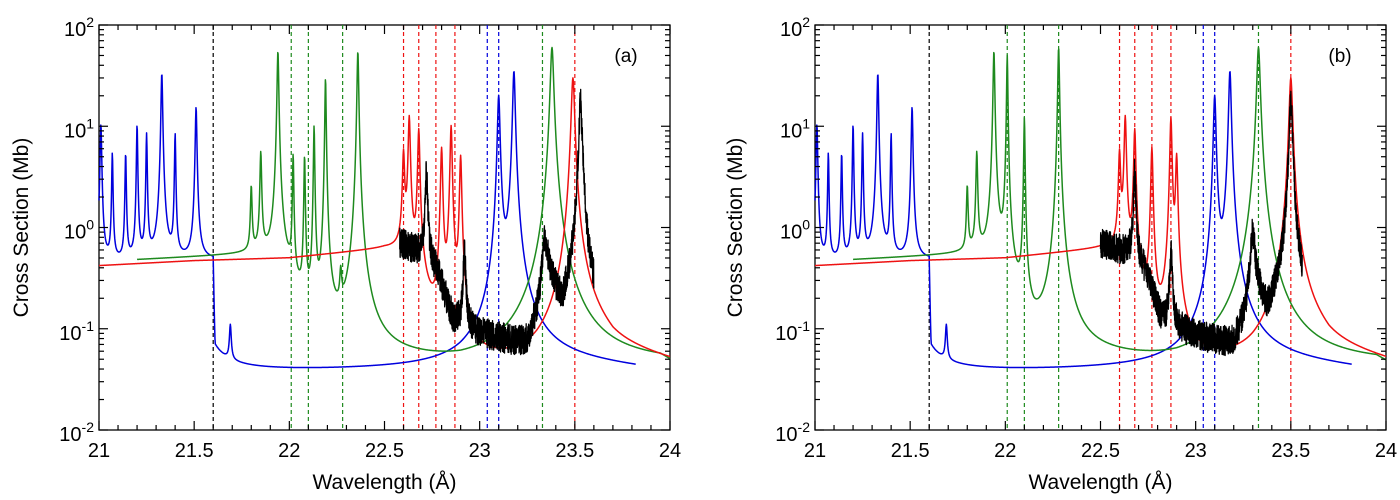  Describe the element at coordinates (625, 56) in the screenshot. I see `panel-label: (a)` at that location.